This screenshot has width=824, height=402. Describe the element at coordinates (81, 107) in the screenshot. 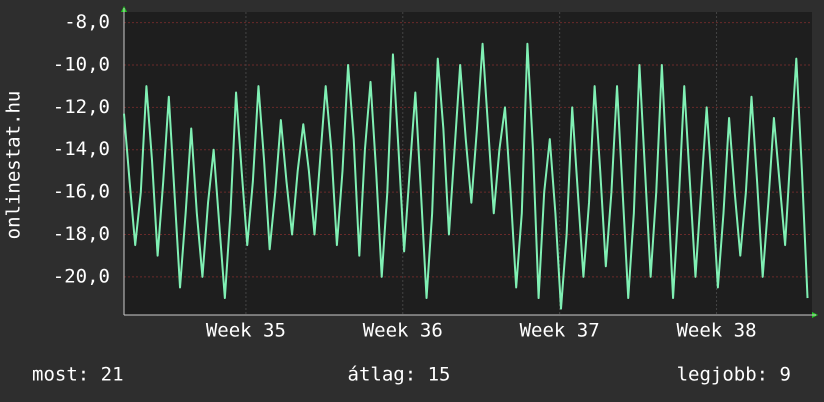

I see `y-tick-label: -12,0` at that location.